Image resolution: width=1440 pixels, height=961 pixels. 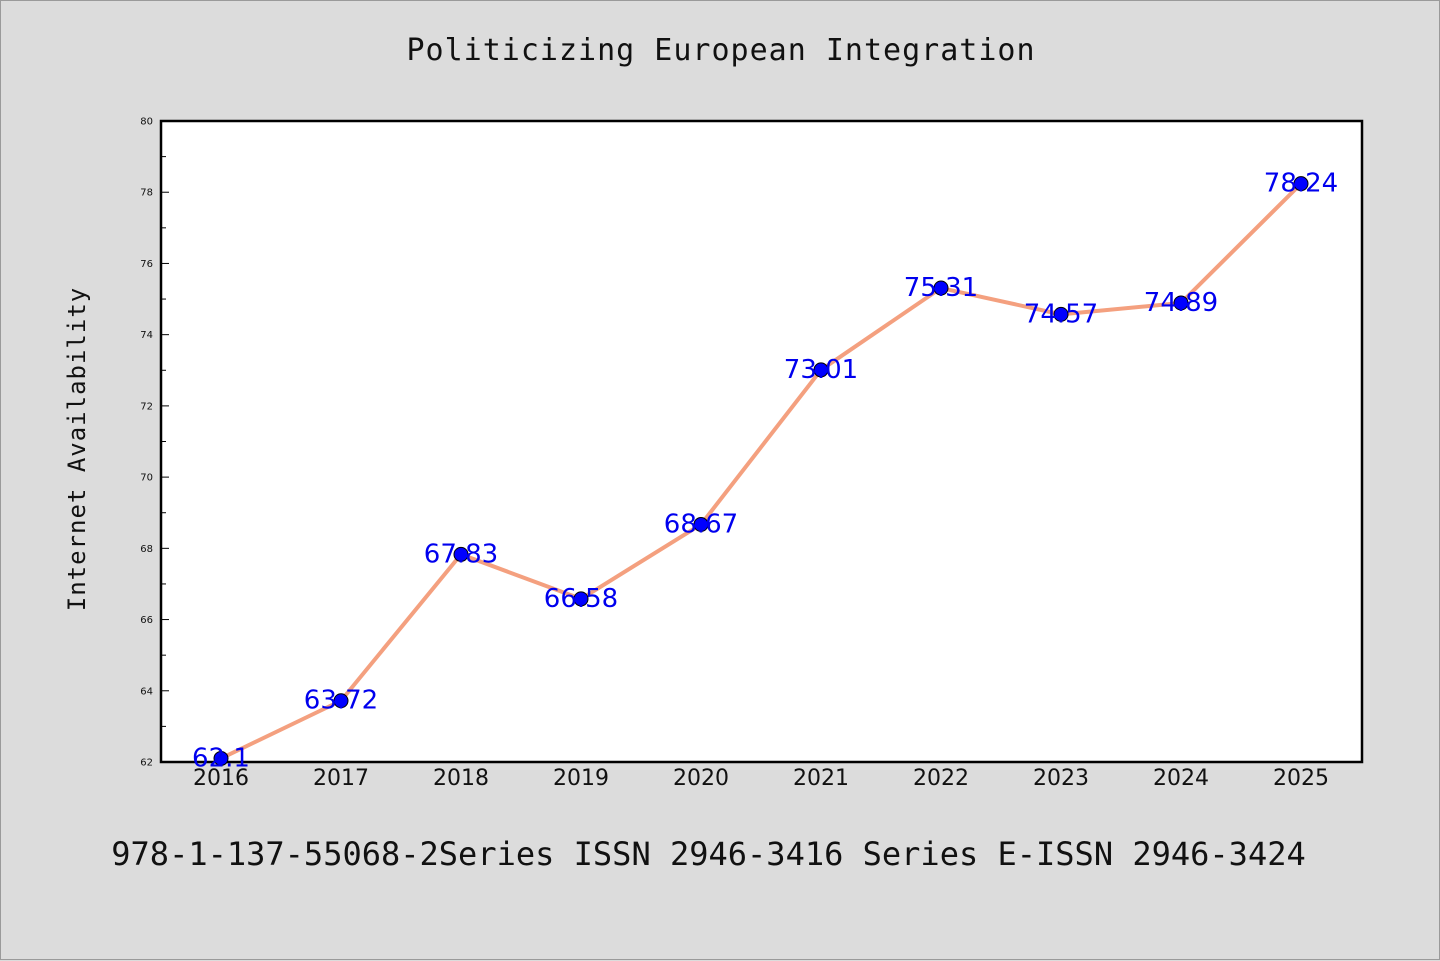 I want to click on data-label: 75.31, so click(x=941, y=288).